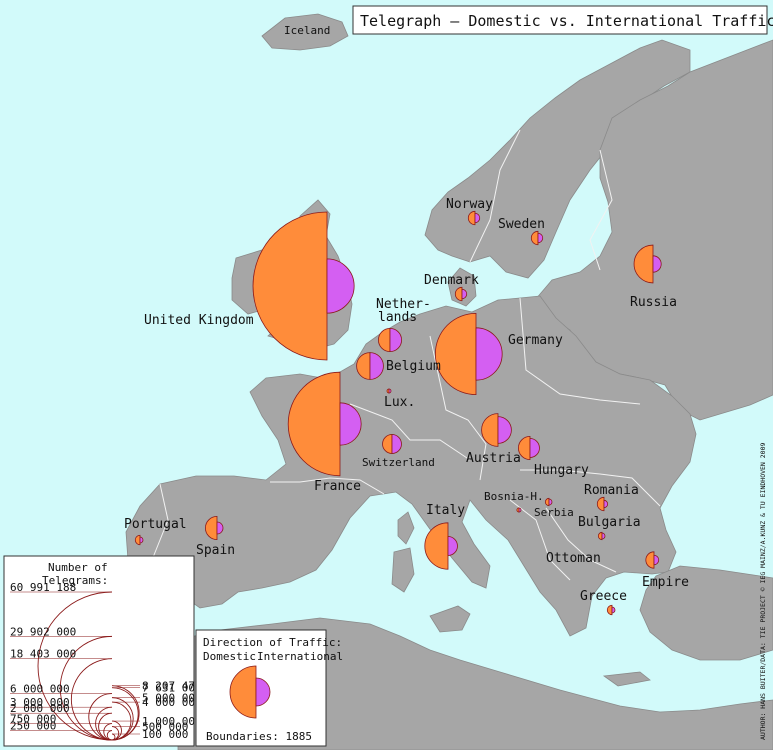 The height and width of the screenshot is (750, 773). I want to click on domestic-half-romania, so click(600, 504).